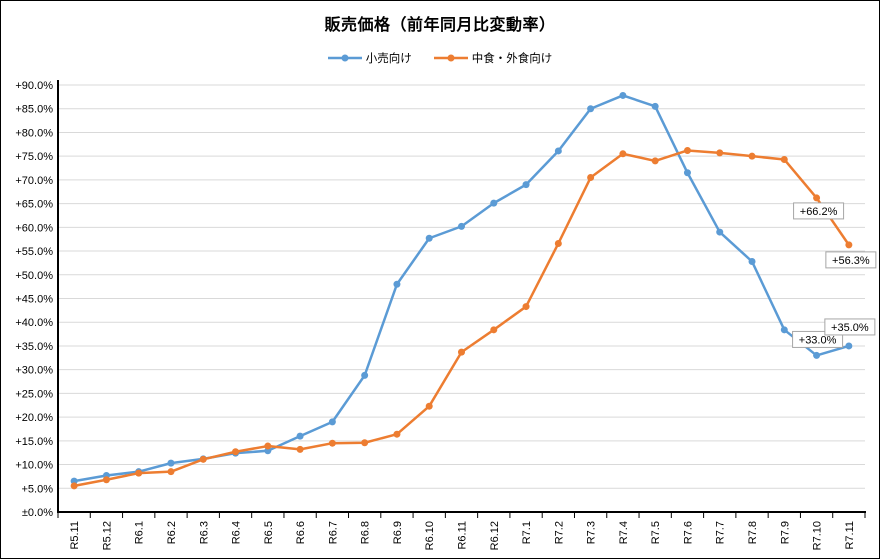 This screenshot has height=559, width=880. What do you see at coordinates (512, 59) in the screenshot?
I see `legend-label-series-1: 中食・外食向け` at bounding box center [512, 59].